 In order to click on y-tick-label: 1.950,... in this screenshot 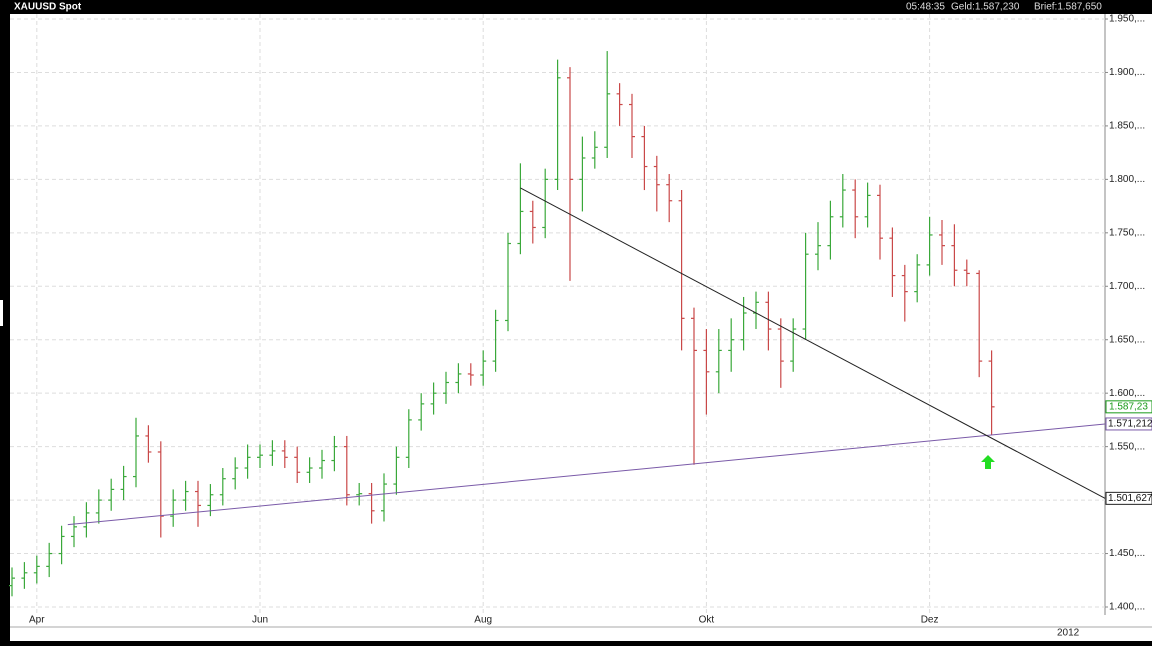, I will do `click(1127, 19)`.